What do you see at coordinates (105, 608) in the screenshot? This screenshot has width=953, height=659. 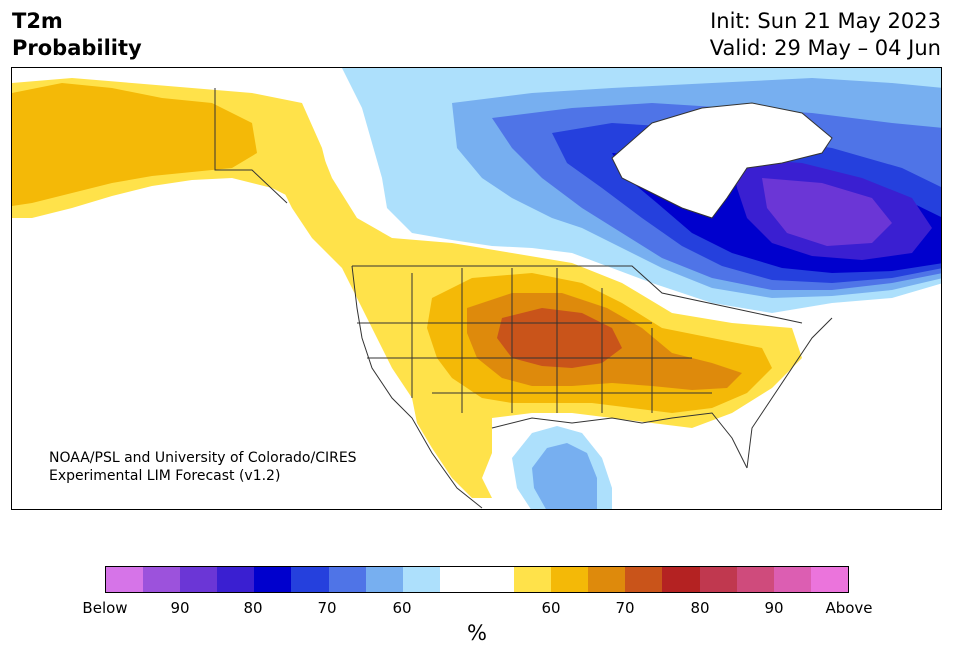 I see `colorbar-tick-label: Below` at bounding box center [105, 608].